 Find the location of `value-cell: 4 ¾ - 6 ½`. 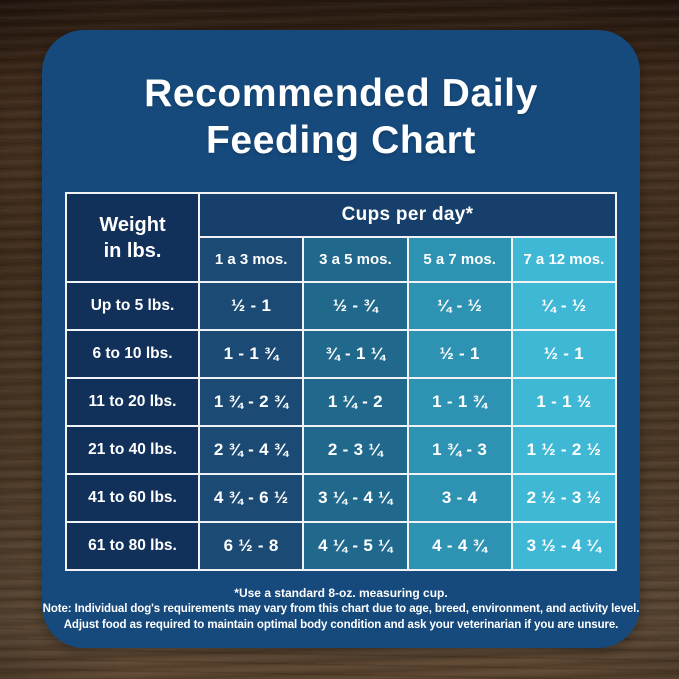

value-cell: 4 ¾ - 6 ½ is located at coordinates (251, 498).